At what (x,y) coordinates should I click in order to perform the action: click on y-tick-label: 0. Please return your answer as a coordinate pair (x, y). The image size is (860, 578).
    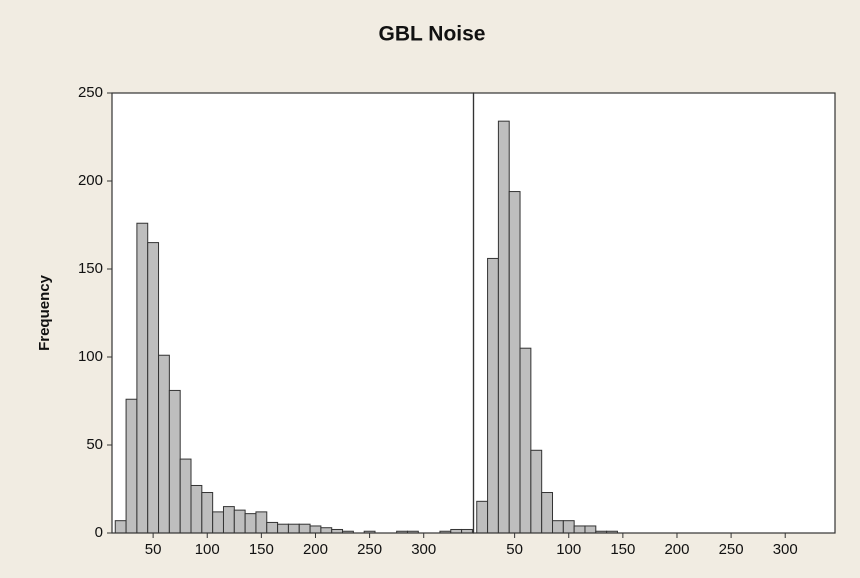
    Looking at the image, I should click on (99, 532).